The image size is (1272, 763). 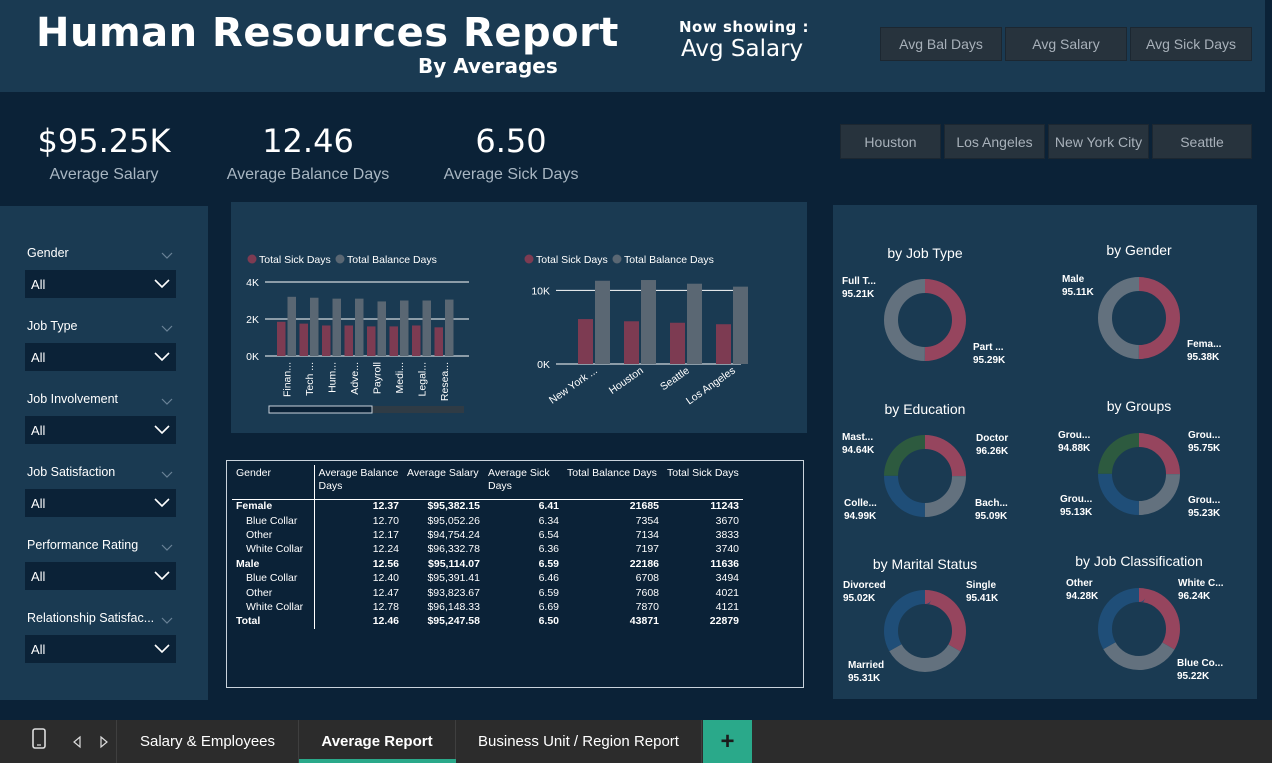 I want to click on slice-value: 95.02K, so click(x=859, y=598).